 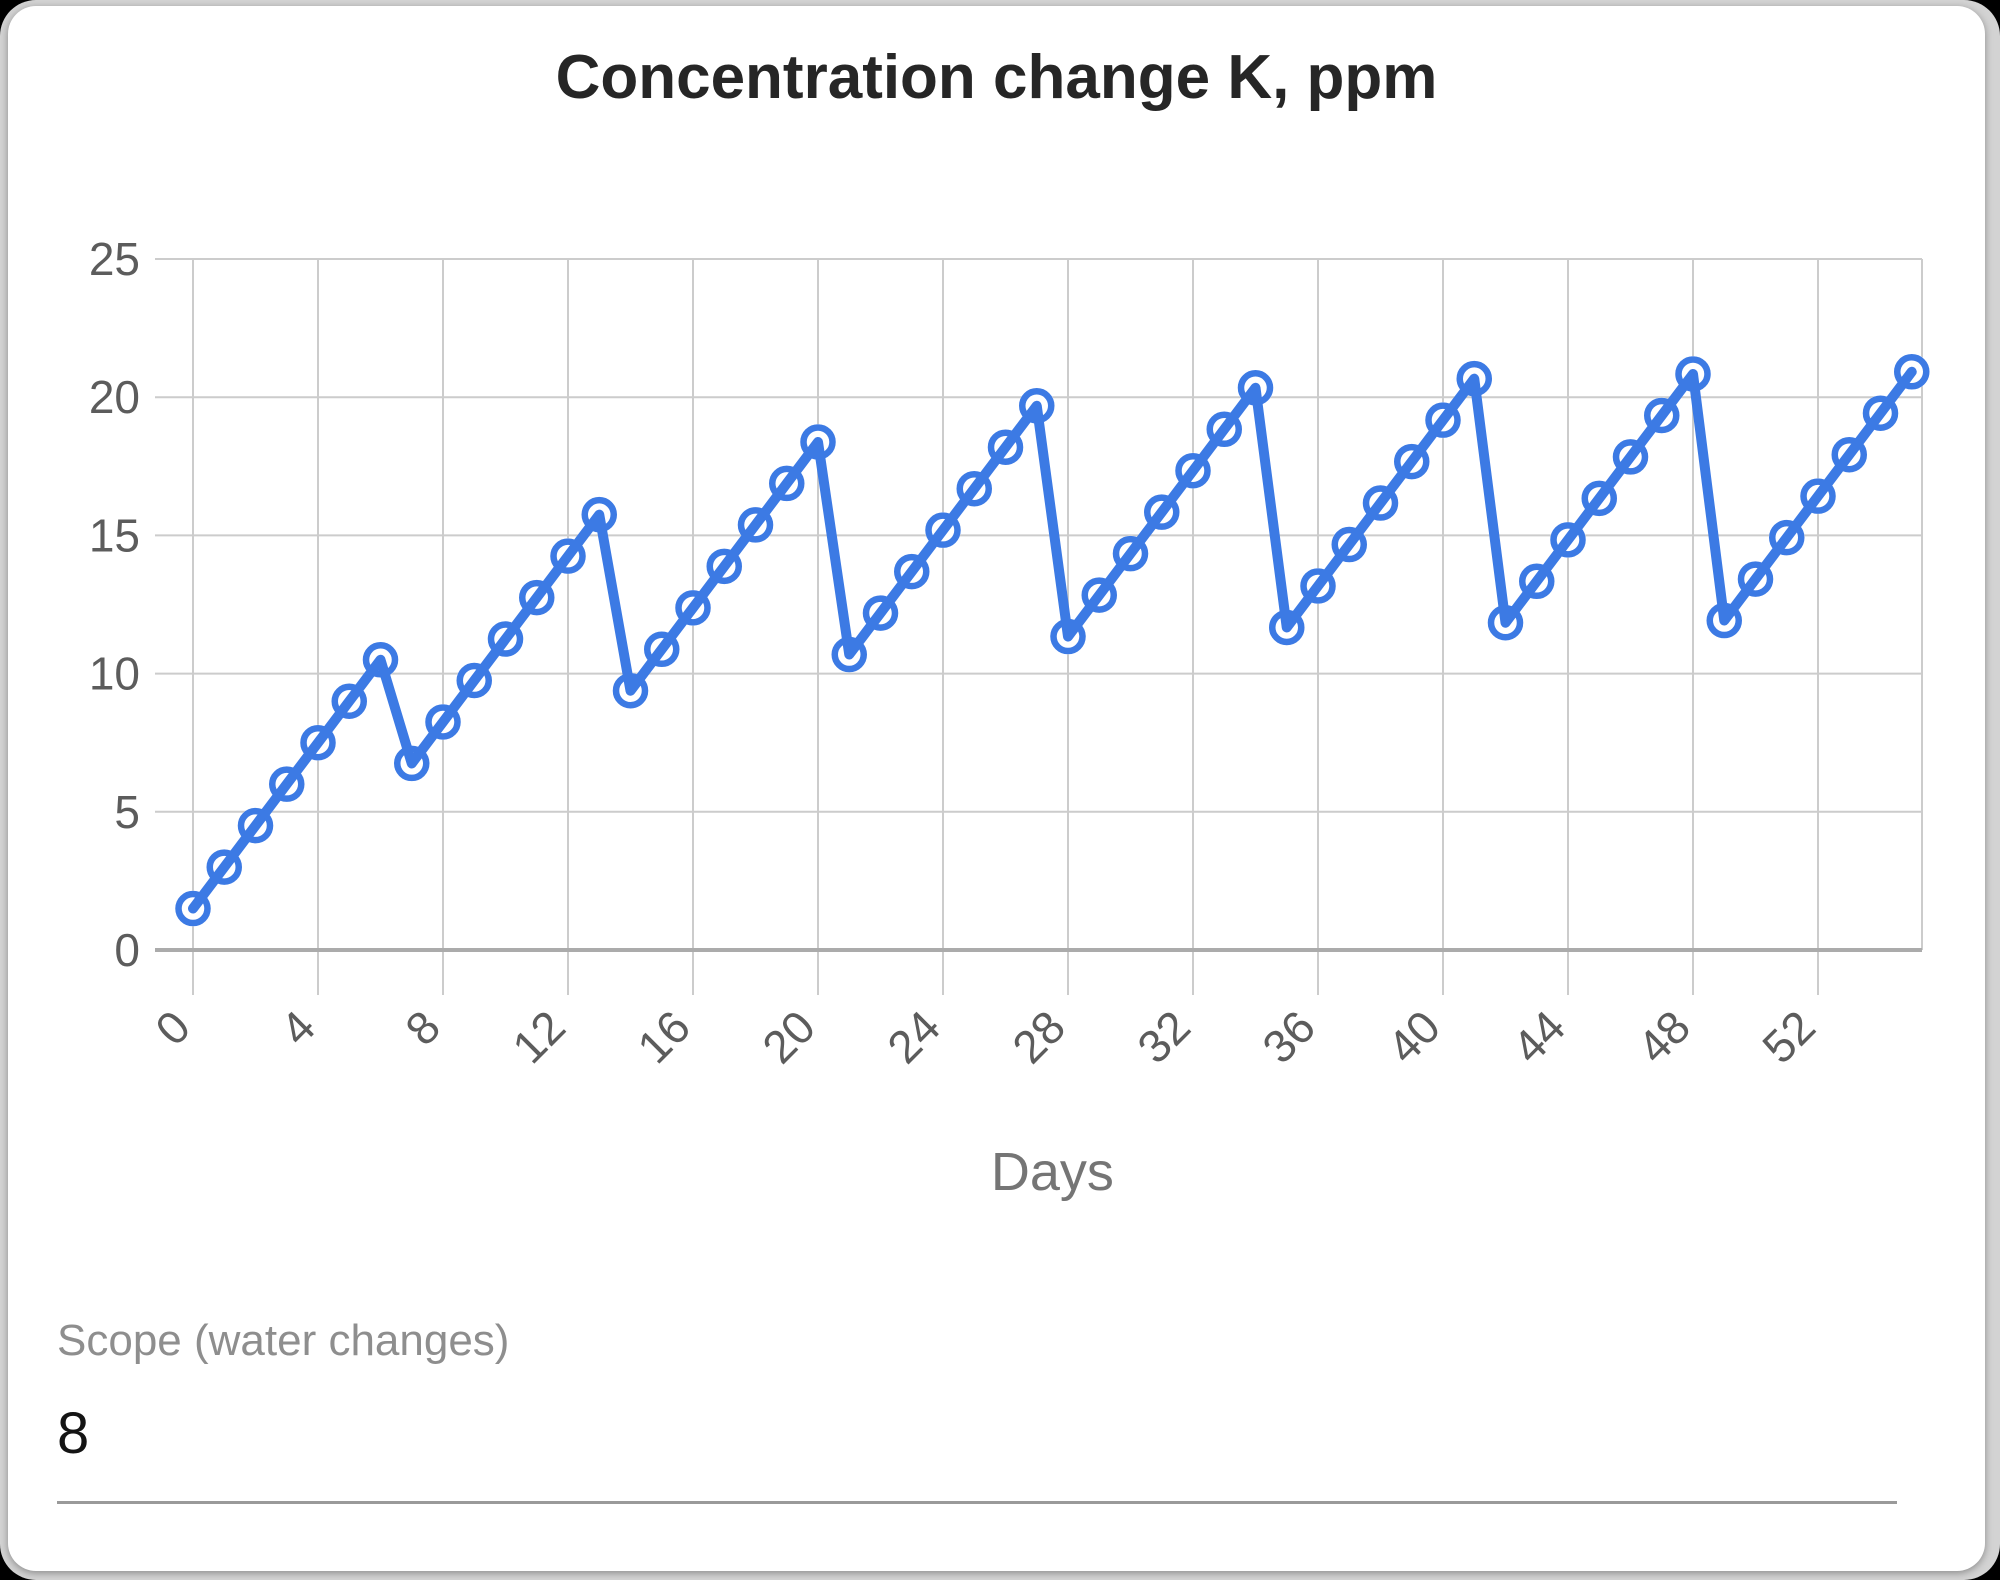 What do you see at coordinates (114, 535) in the screenshot?
I see `y-tick-label: 15` at bounding box center [114, 535].